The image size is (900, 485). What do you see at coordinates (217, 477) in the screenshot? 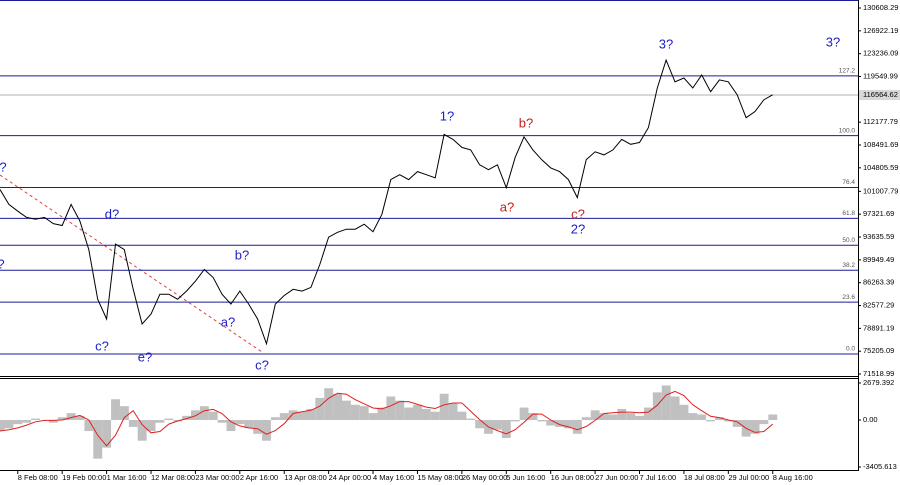
I see `x-tick-label: 23 Mar 00:00` at bounding box center [217, 477].